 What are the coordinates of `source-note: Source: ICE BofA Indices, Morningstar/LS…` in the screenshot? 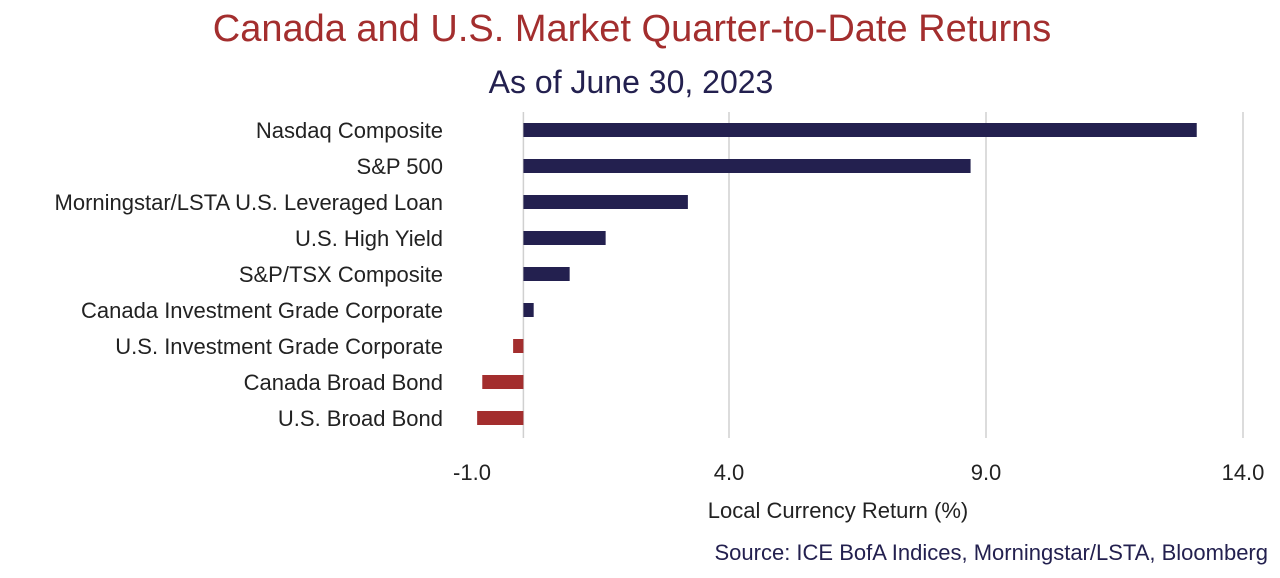 It's located at (991, 552).